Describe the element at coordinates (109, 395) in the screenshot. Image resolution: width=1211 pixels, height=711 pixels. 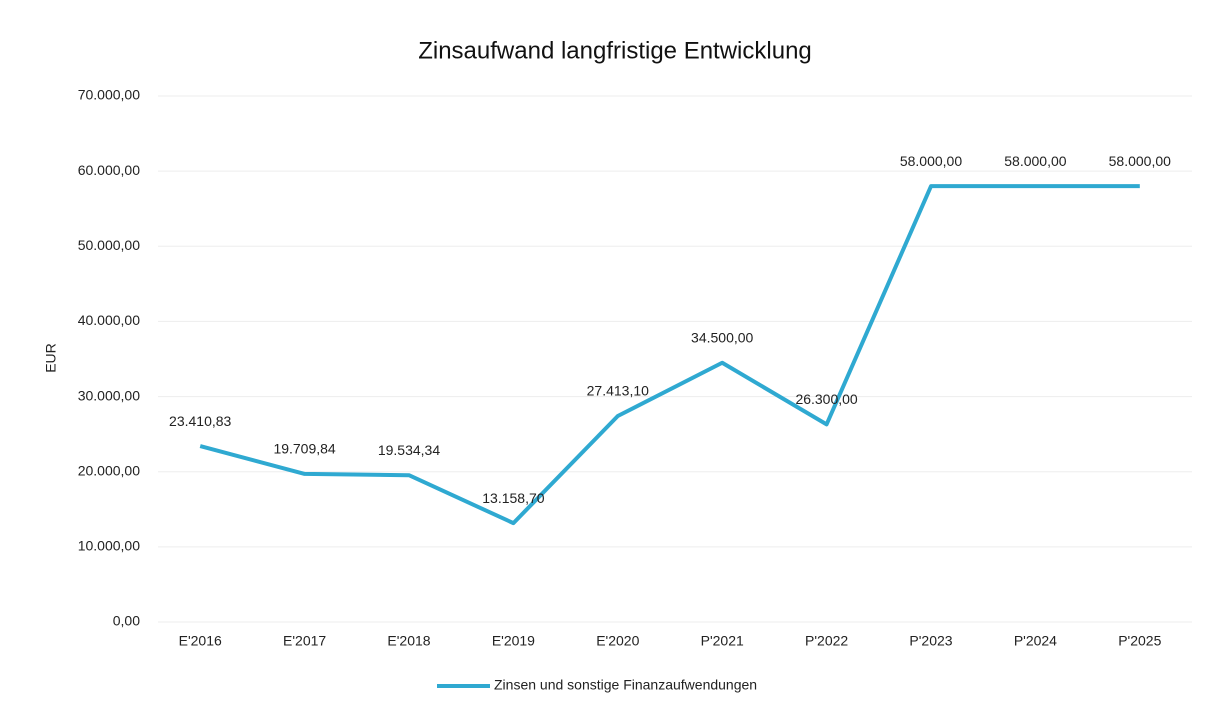
I see `y-tick-label: 30.000,00` at that location.